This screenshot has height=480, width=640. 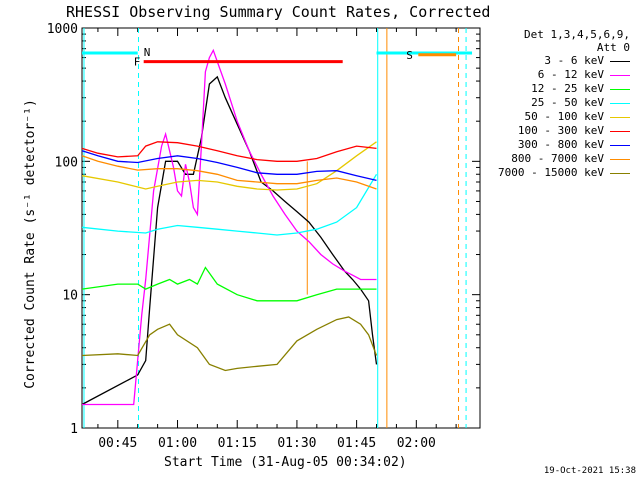 I want to click on legend-attenuator: Att 0, so click(x=613, y=47).